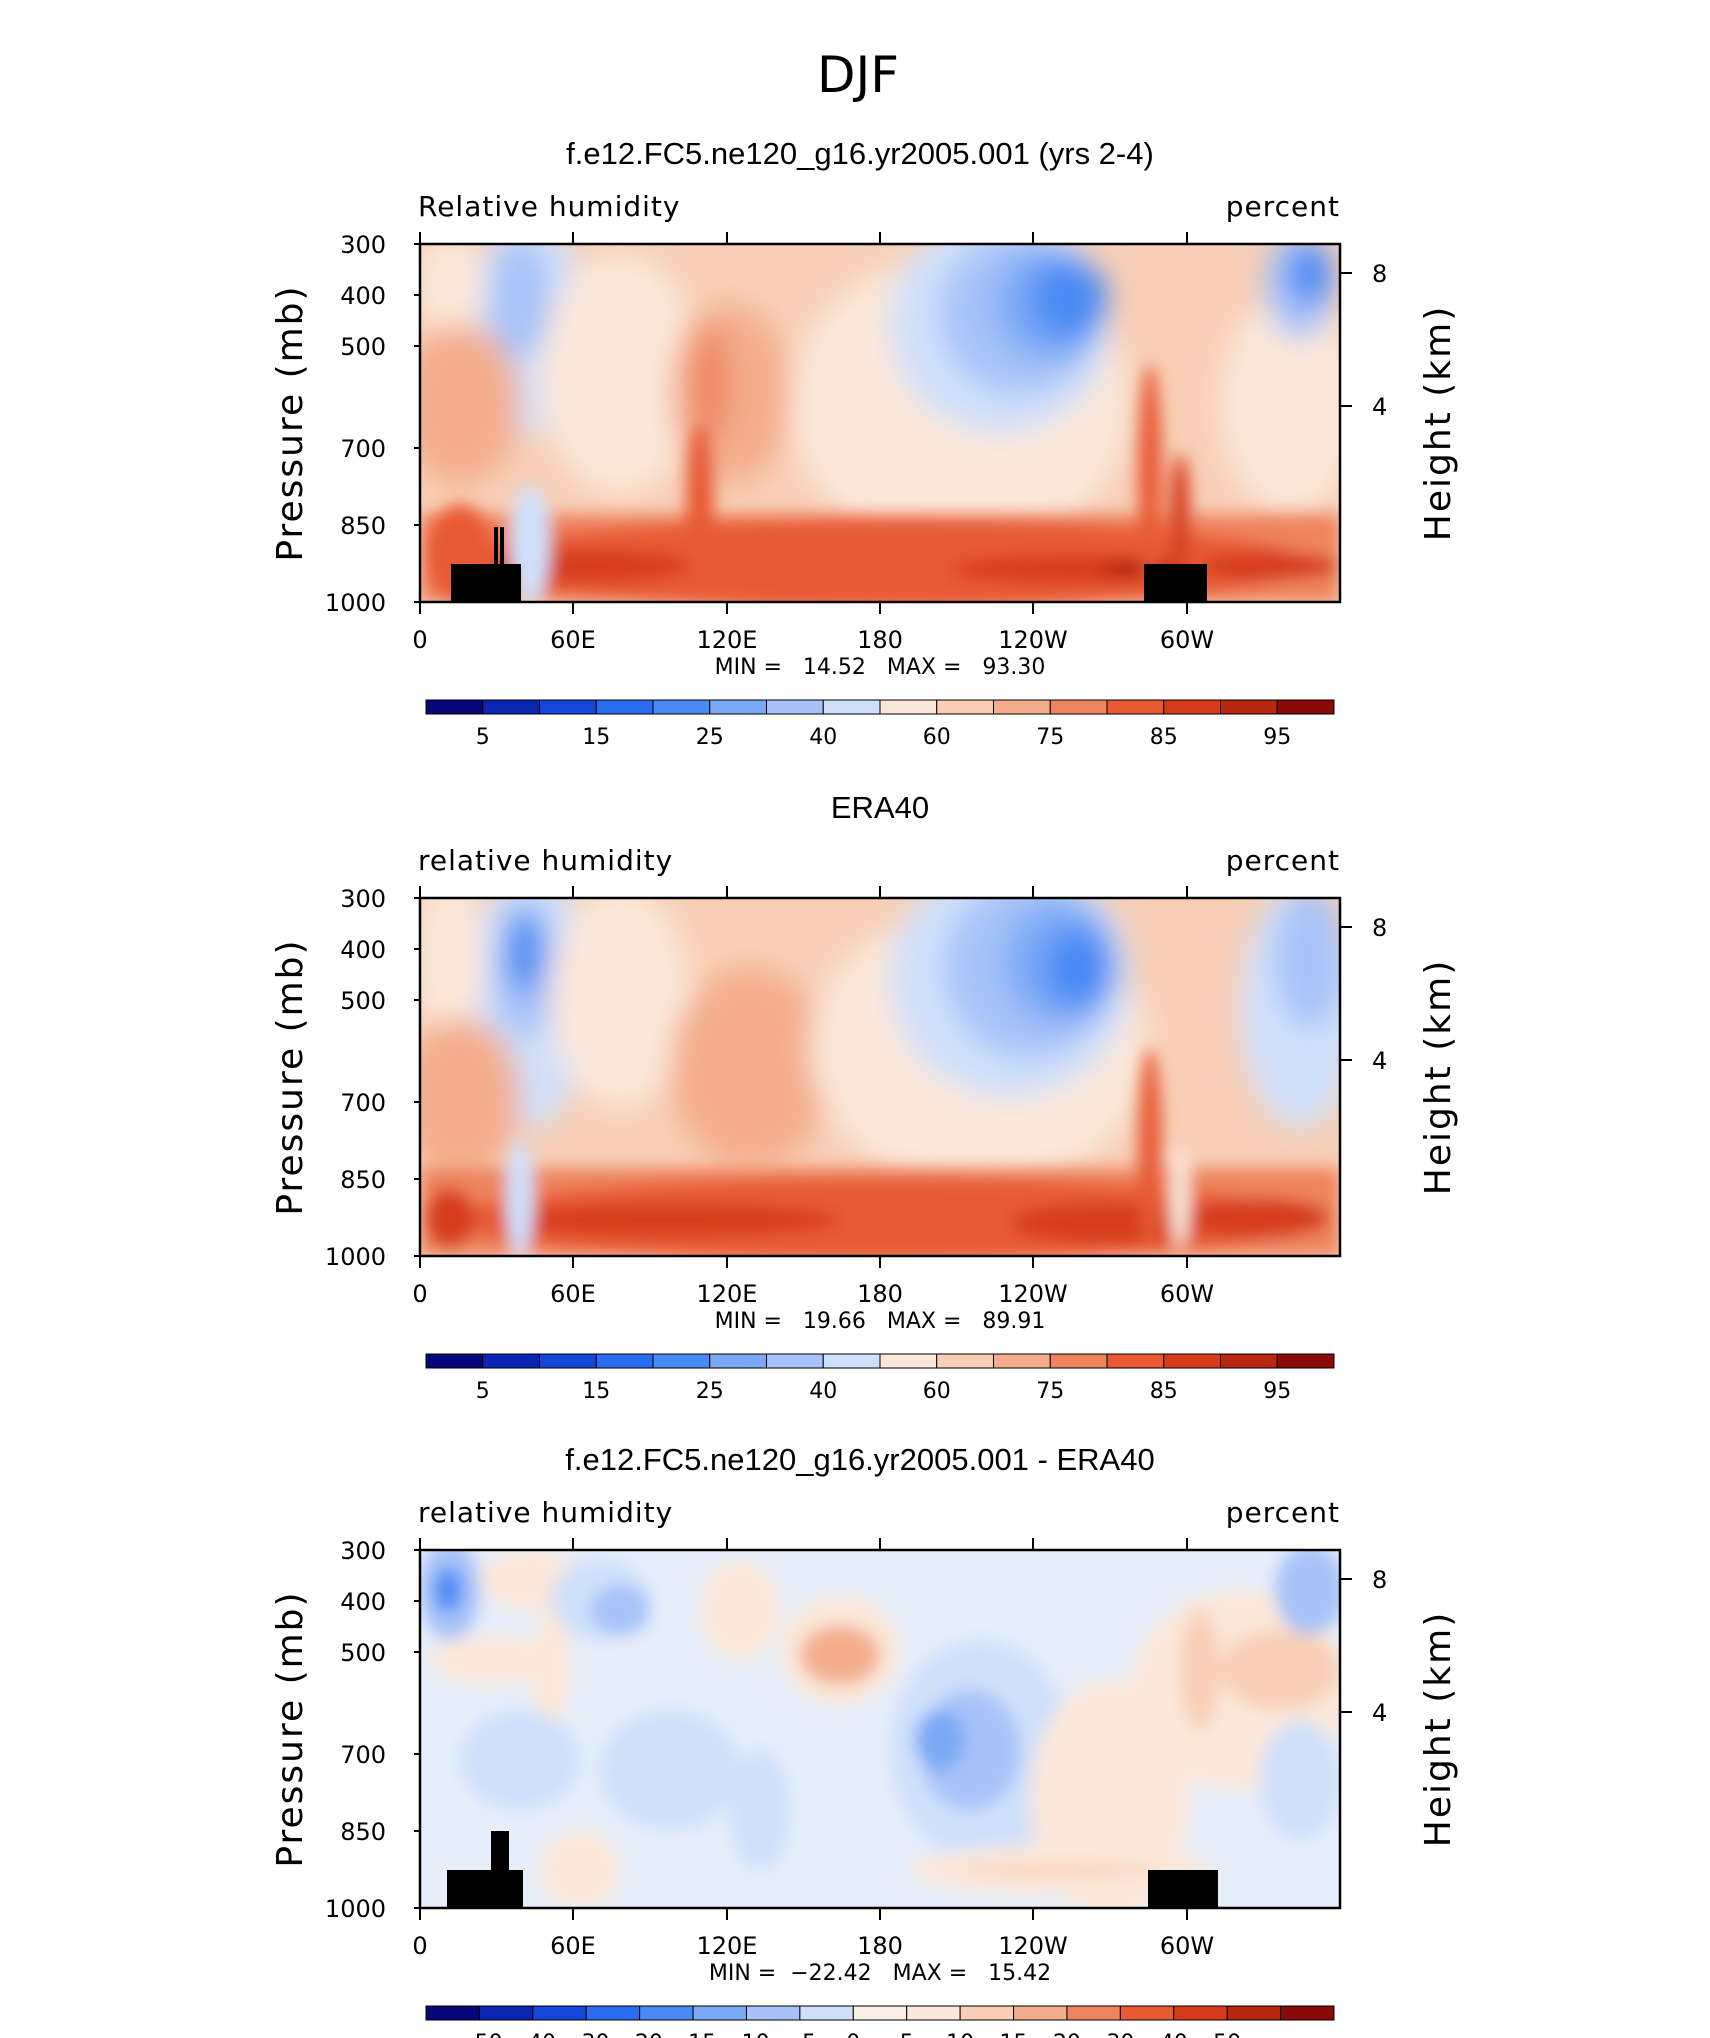 The image size is (1710, 2038). What do you see at coordinates (533, 2034) in the screenshot?
I see `colorbar-label: −40` at bounding box center [533, 2034].